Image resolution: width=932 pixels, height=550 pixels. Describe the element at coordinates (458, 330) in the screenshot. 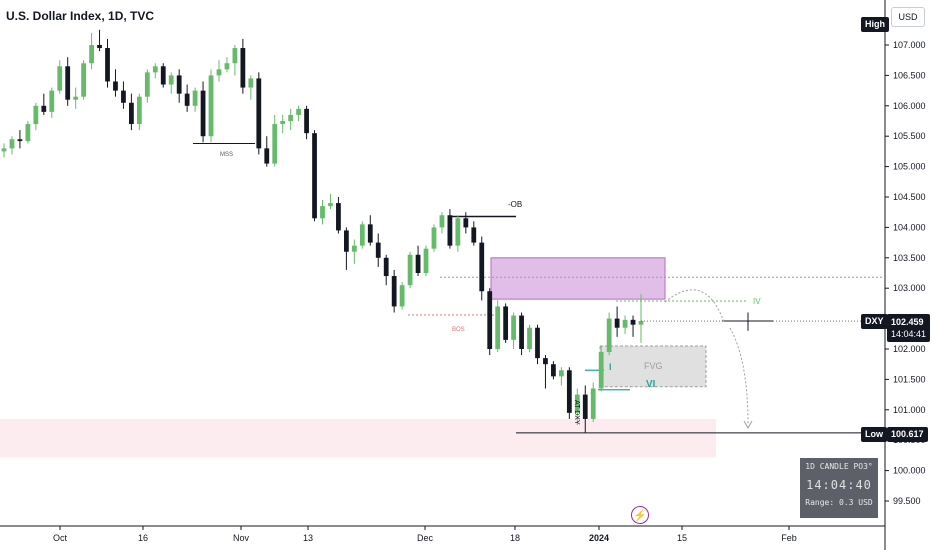

I see `bos-label: BOS` at that location.